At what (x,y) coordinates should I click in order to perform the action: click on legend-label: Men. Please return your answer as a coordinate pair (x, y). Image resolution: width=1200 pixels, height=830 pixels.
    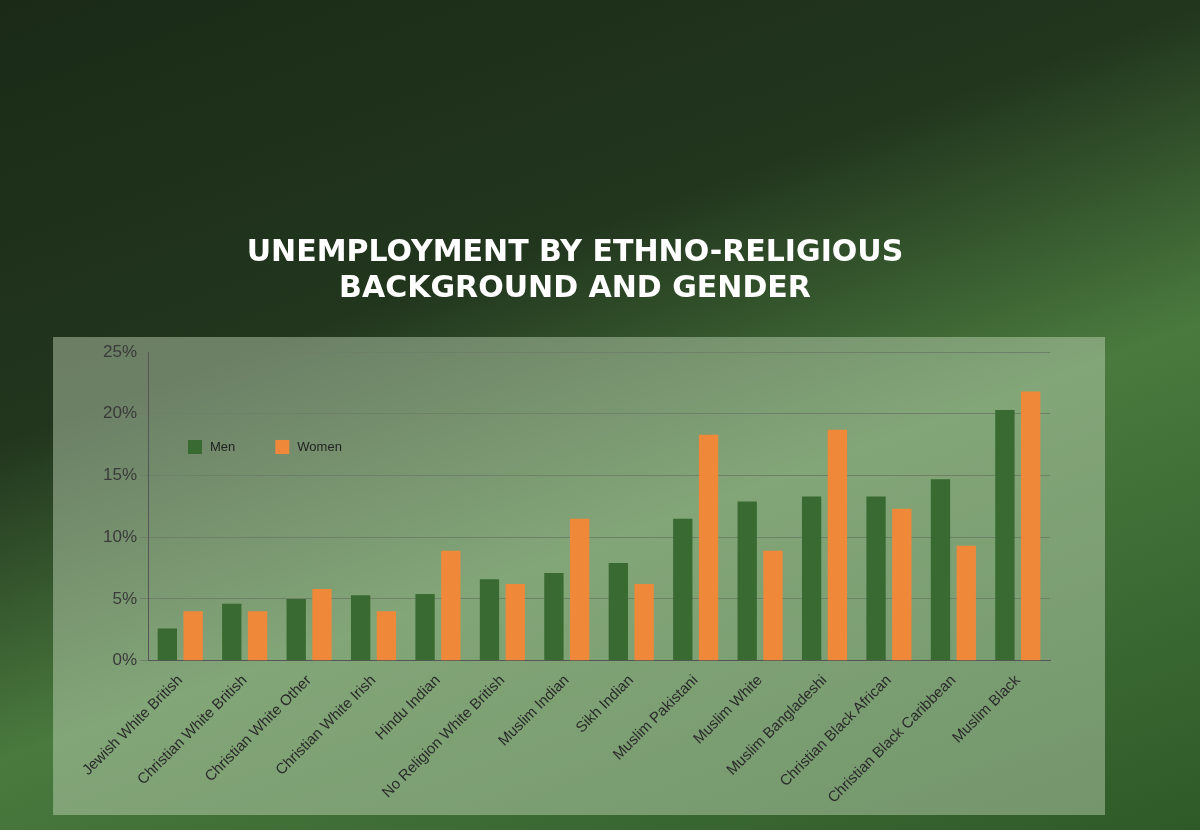
    Looking at the image, I should click on (223, 446).